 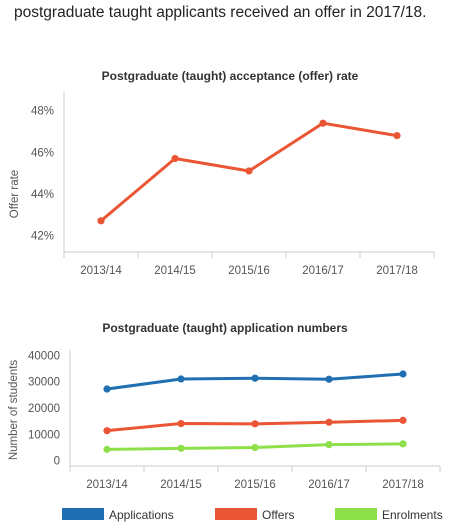 What do you see at coordinates (42, 236) in the screenshot?
I see `y-tick-label: 42%` at bounding box center [42, 236].